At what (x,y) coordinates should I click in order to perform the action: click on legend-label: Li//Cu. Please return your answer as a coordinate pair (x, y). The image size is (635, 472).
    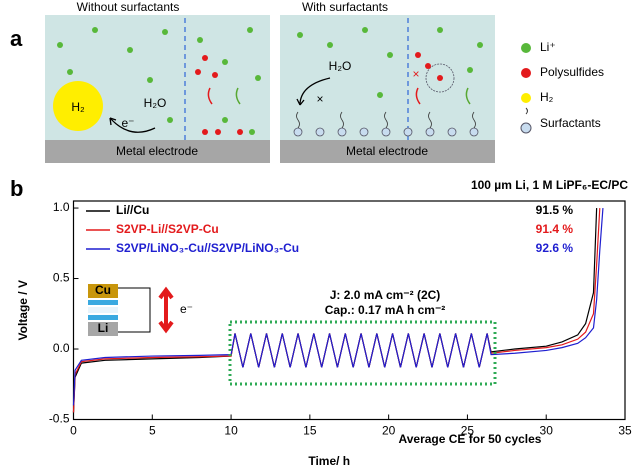
    Looking at the image, I should click on (132, 210).